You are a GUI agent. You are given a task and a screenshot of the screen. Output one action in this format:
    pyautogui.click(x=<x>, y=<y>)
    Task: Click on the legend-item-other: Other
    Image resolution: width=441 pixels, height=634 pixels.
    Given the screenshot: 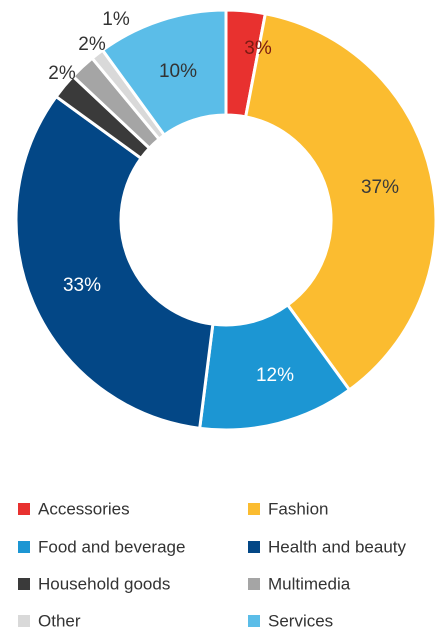 What is the action you would take?
    pyautogui.click(x=49, y=620)
    